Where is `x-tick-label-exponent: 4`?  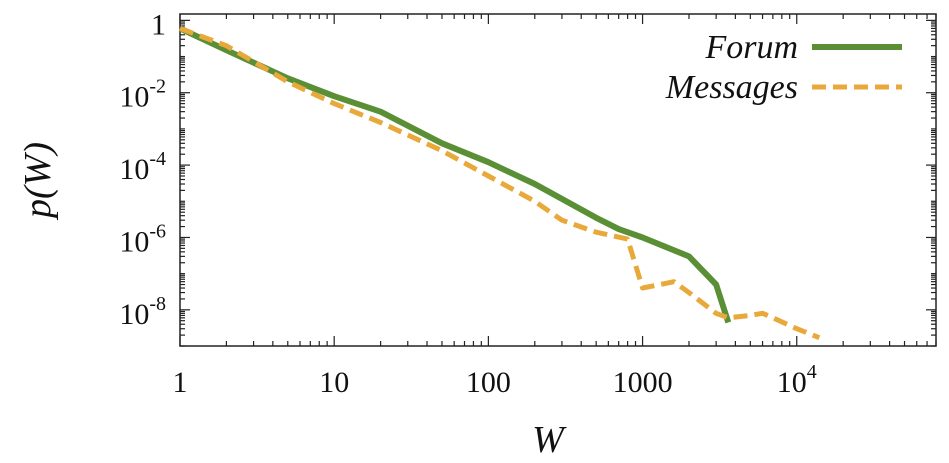 x-tick-label-exponent: 4 is located at coordinates (812, 372).